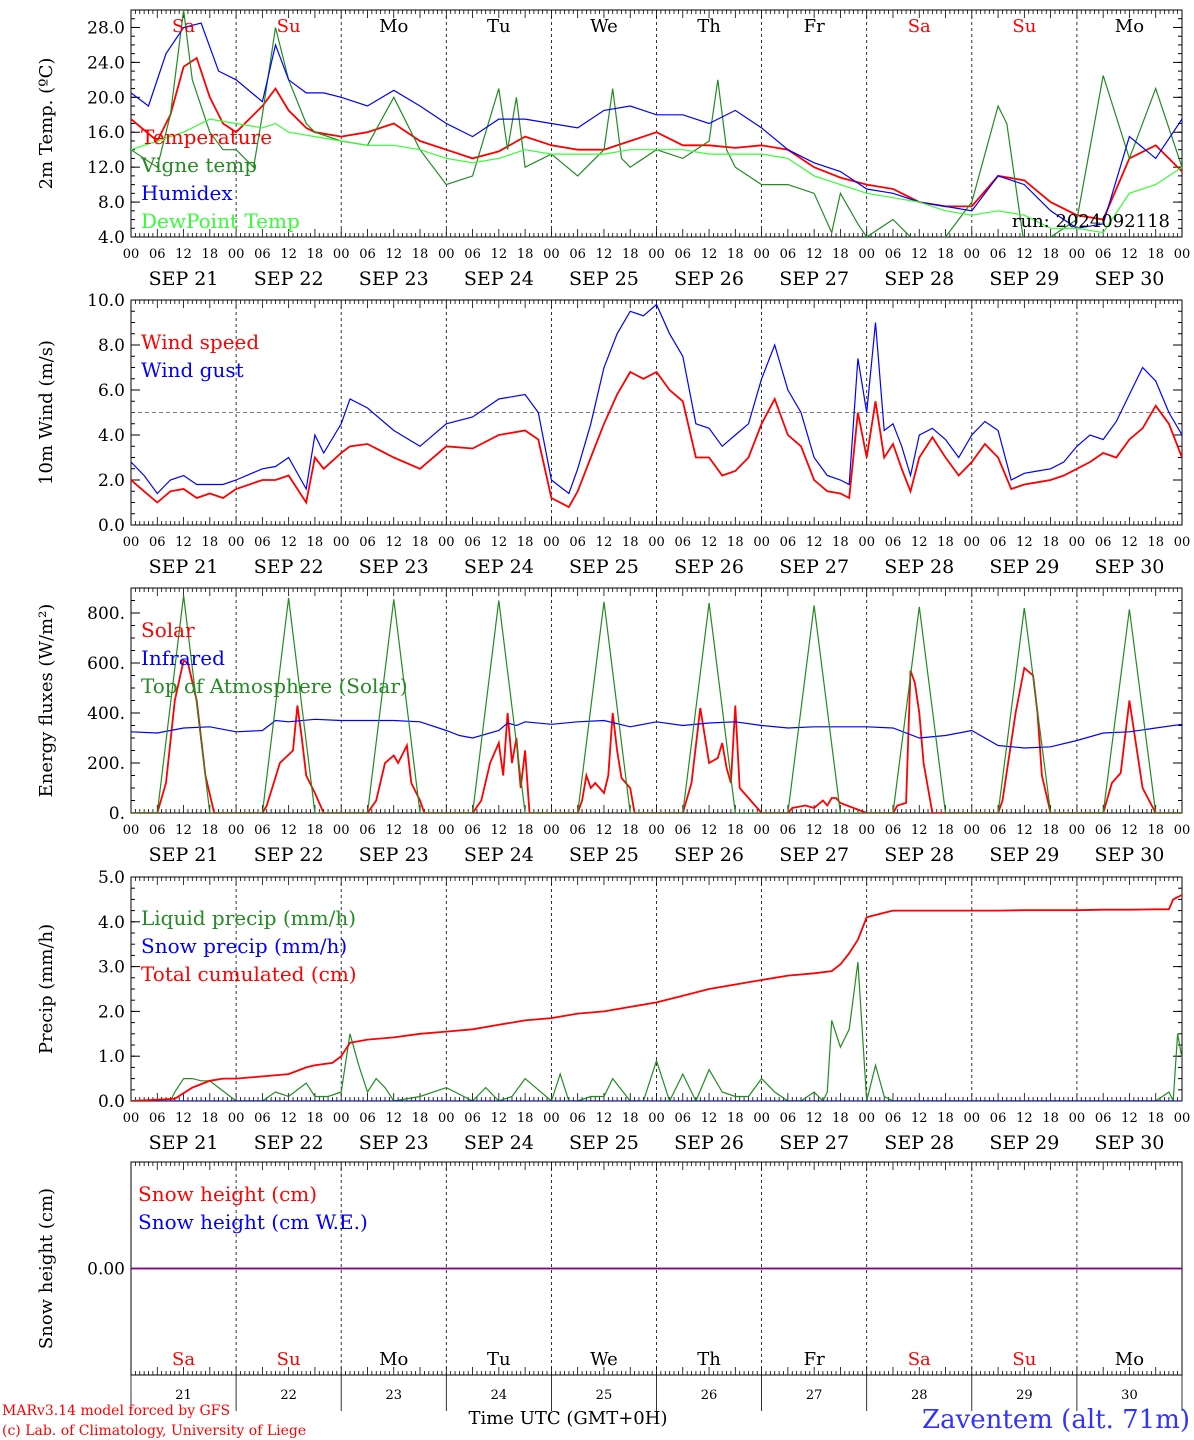 The width and height of the screenshot is (1194, 1440). What do you see at coordinates (106, 63) in the screenshot?
I see `y-tick-label: 24.0` at bounding box center [106, 63].